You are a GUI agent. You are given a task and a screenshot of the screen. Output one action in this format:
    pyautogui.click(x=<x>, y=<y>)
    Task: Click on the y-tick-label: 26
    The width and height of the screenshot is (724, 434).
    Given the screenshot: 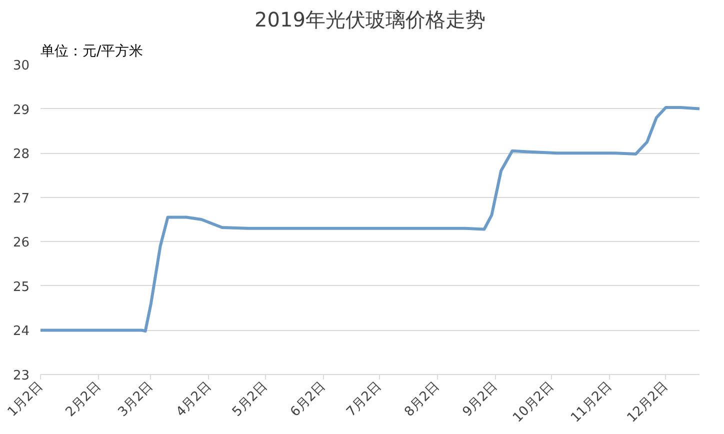 What is the action you would take?
    pyautogui.click(x=21, y=243)
    